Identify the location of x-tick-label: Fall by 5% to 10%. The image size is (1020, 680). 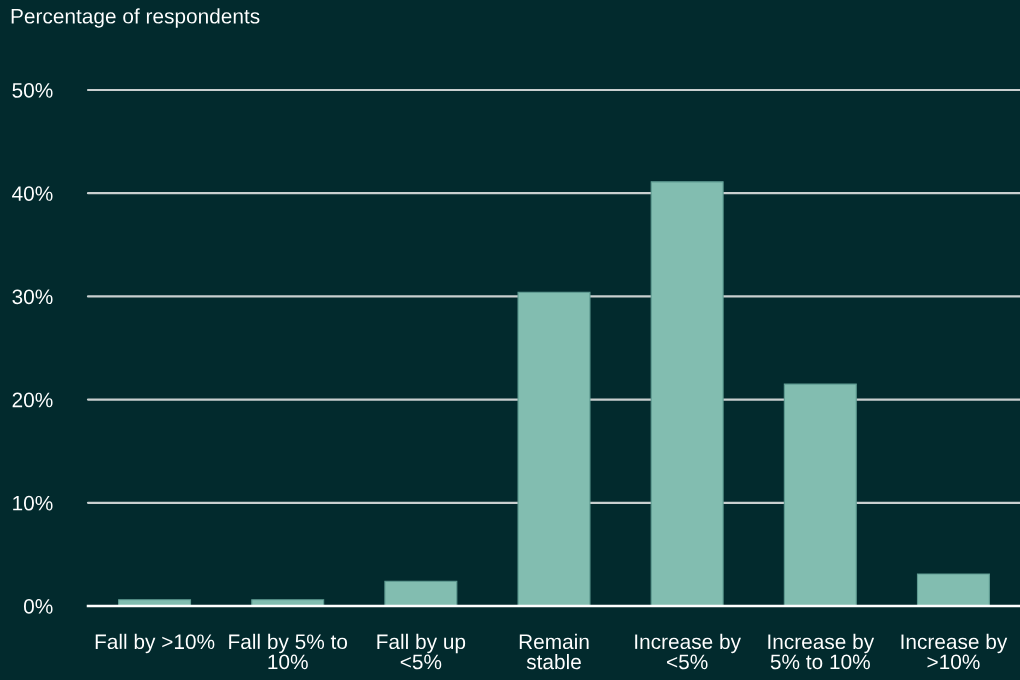
(288, 651).